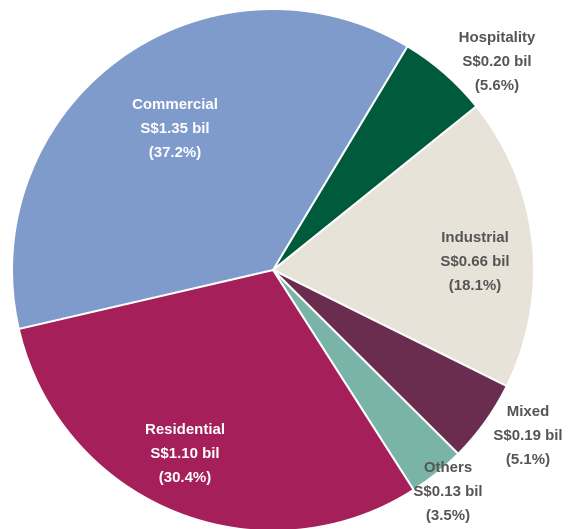  What do you see at coordinates (448, 467) in the screenshot?
I see `slice-category: Others` at bounding box center [448, 467].